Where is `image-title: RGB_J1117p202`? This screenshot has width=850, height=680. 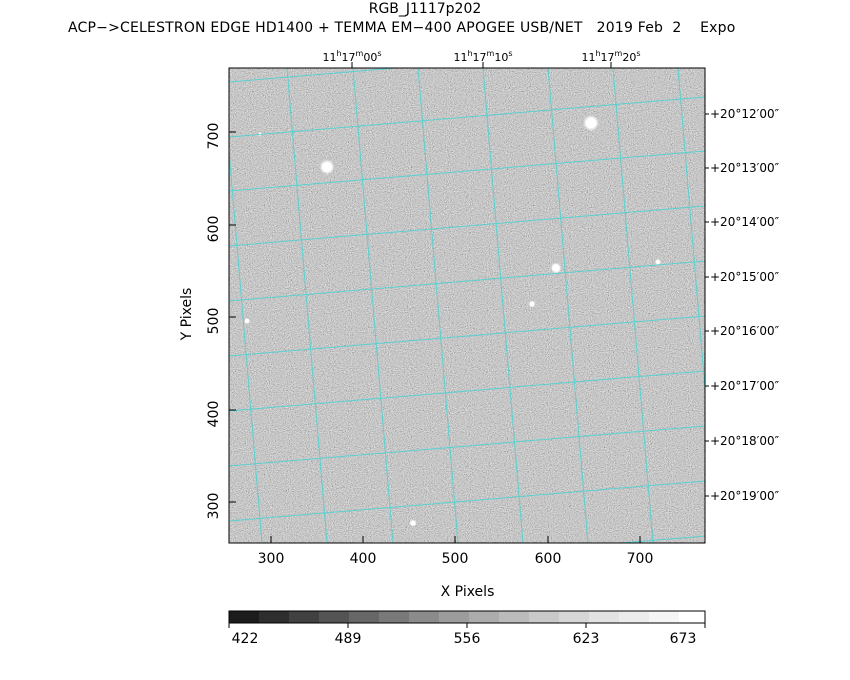
image-title: RGB_J1117p202 is located at coordinates (425, 9).